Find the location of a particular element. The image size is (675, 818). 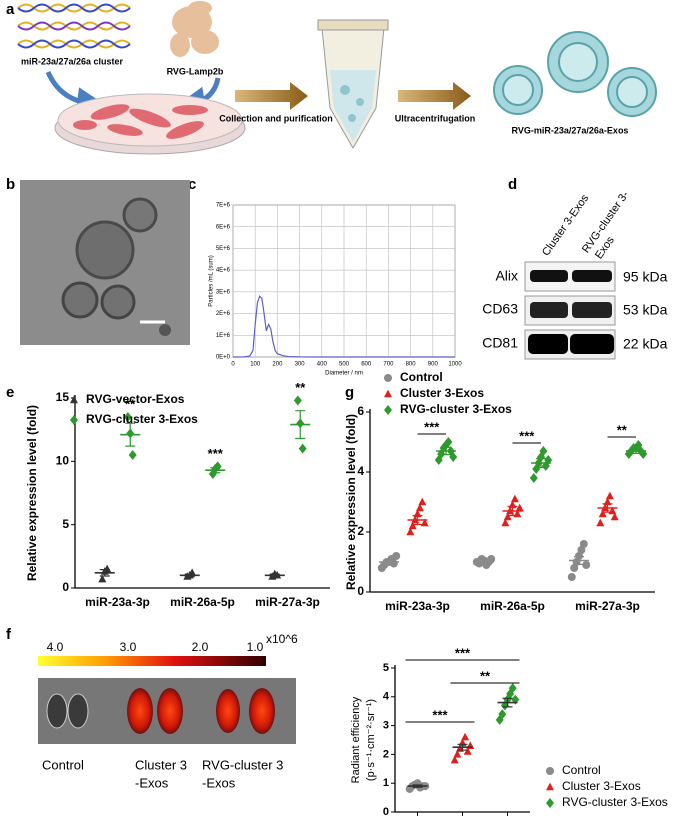

x-tick-label: 500 is located at coordinates (344, 365).